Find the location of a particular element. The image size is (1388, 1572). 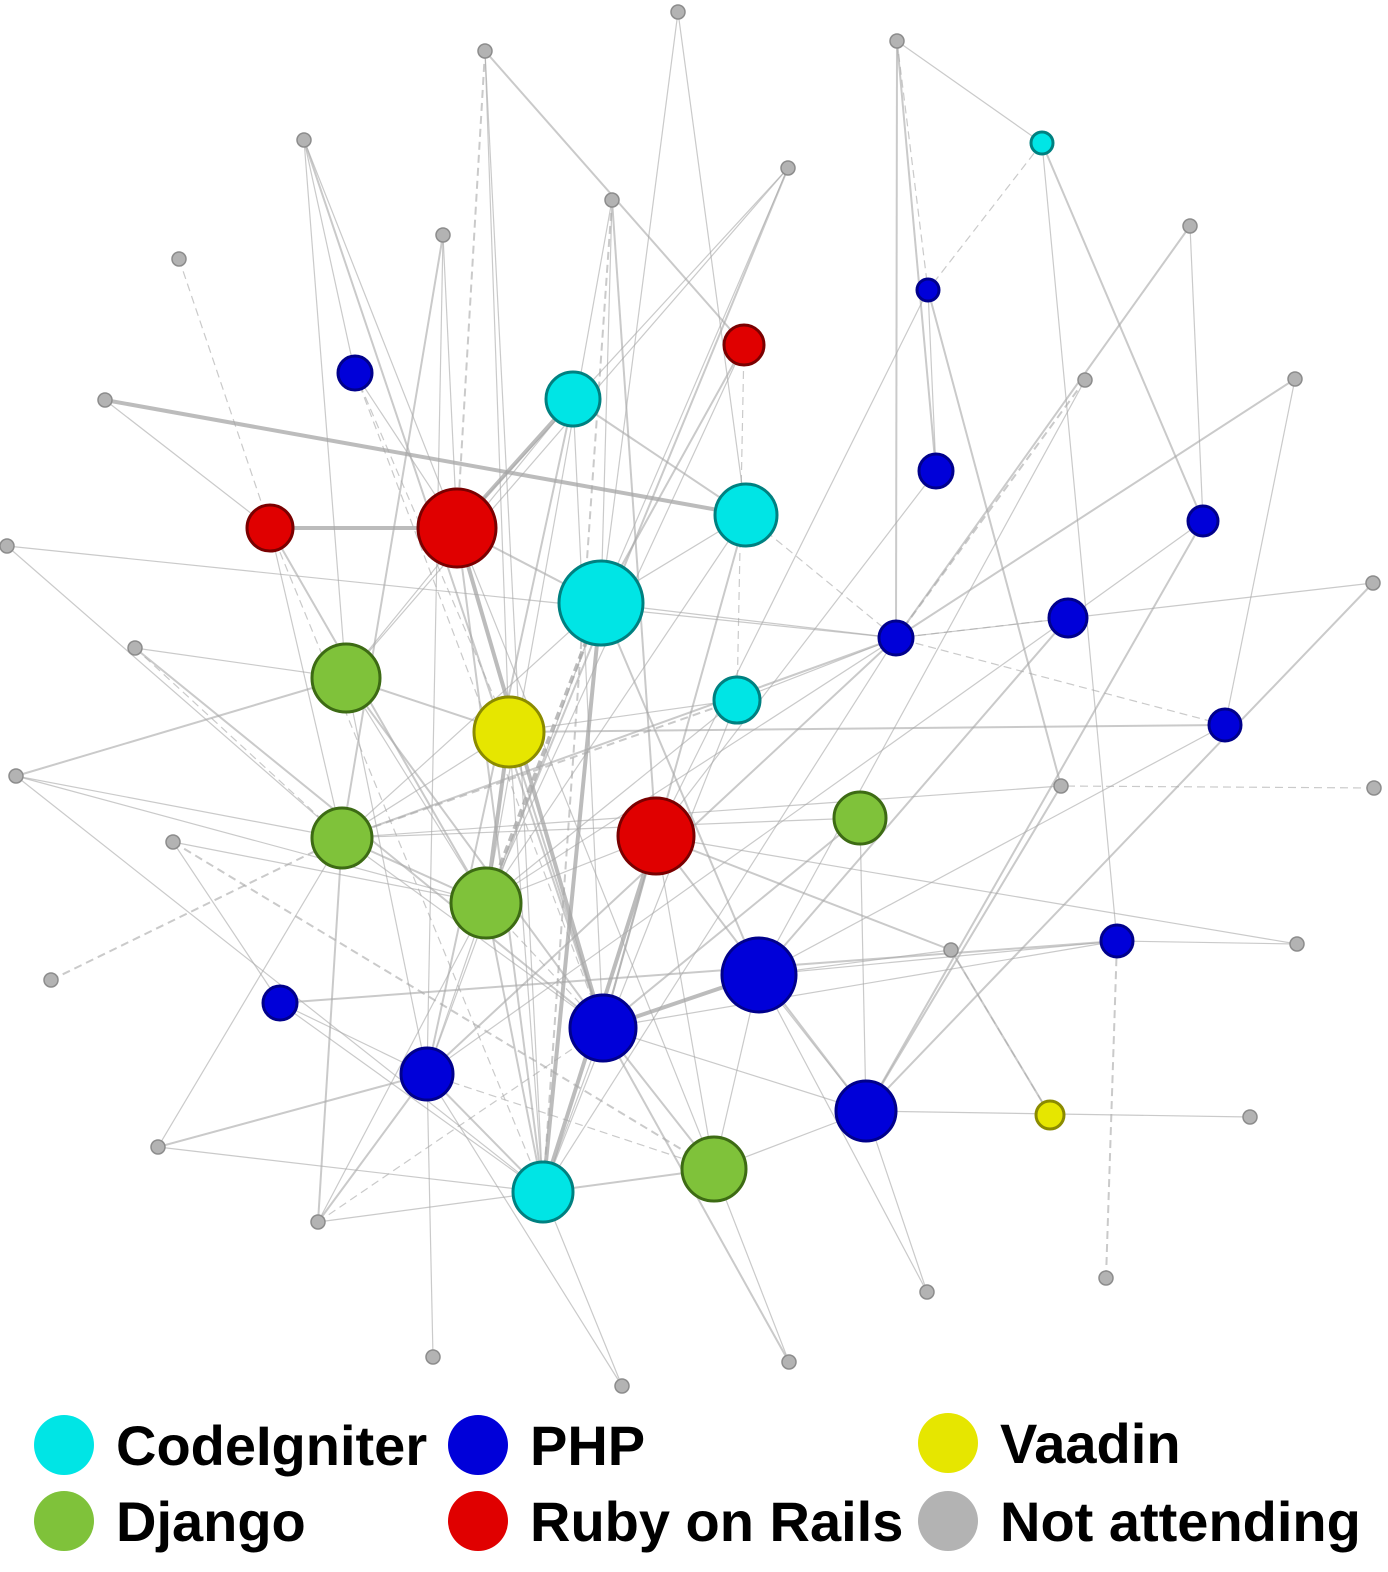

green-circle-icon is located at coordinates (64, 1521).